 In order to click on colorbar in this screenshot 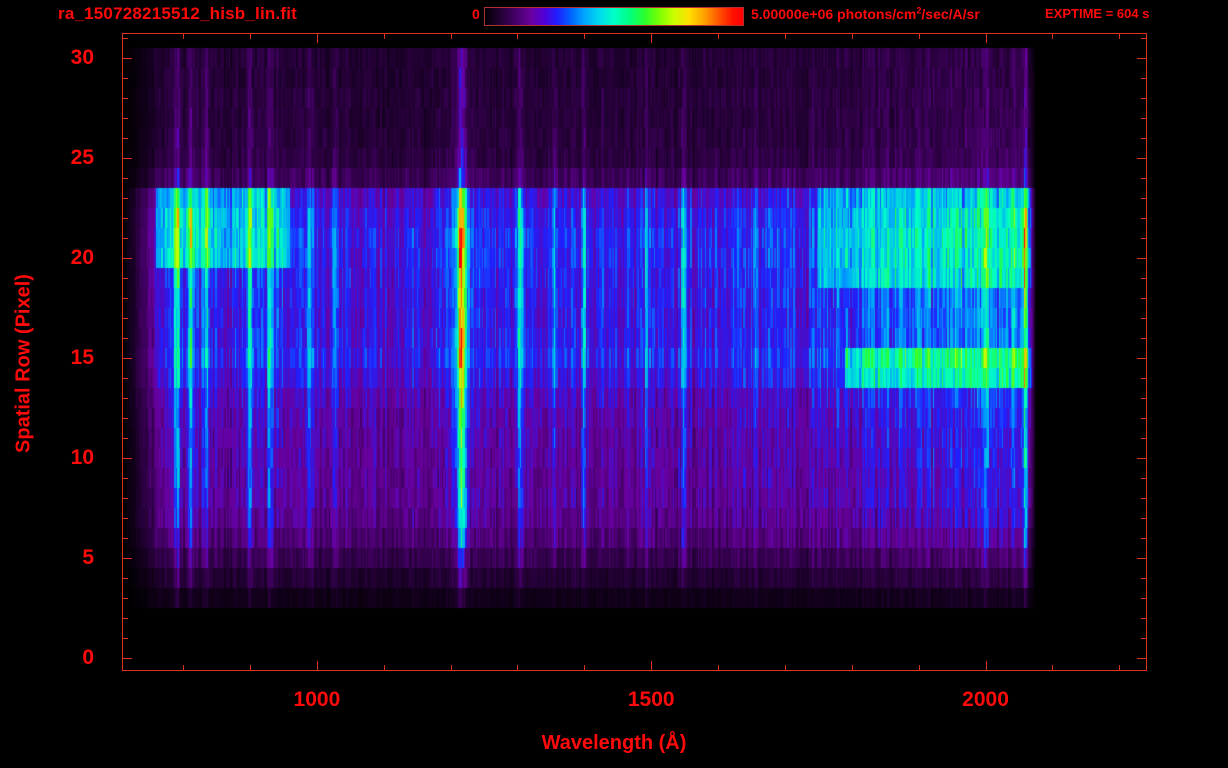, I will do `click(614, 16)`.